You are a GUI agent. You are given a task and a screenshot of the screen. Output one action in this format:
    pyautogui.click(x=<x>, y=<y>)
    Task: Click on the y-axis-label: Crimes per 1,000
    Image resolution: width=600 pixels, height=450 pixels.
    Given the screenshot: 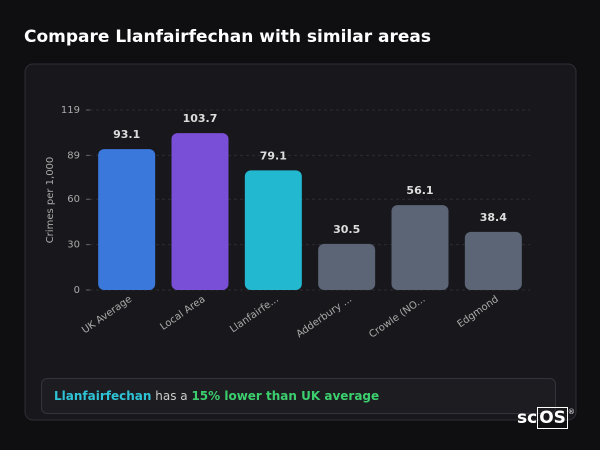 What is the action you would take?
    pyautogui.click(x=50, y=200)
    